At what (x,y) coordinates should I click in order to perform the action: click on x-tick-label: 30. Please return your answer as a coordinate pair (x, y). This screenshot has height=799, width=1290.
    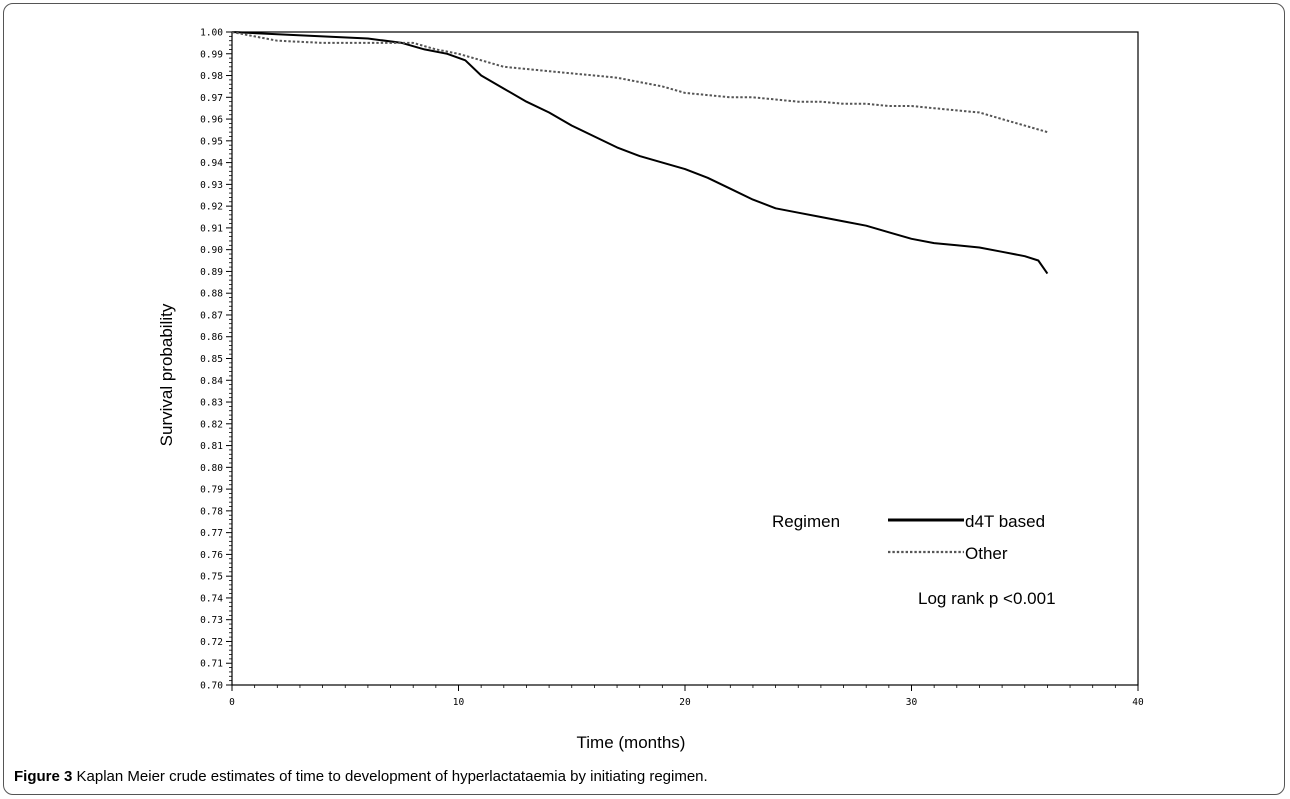
    Looking at the image, I should click on (912, 702).